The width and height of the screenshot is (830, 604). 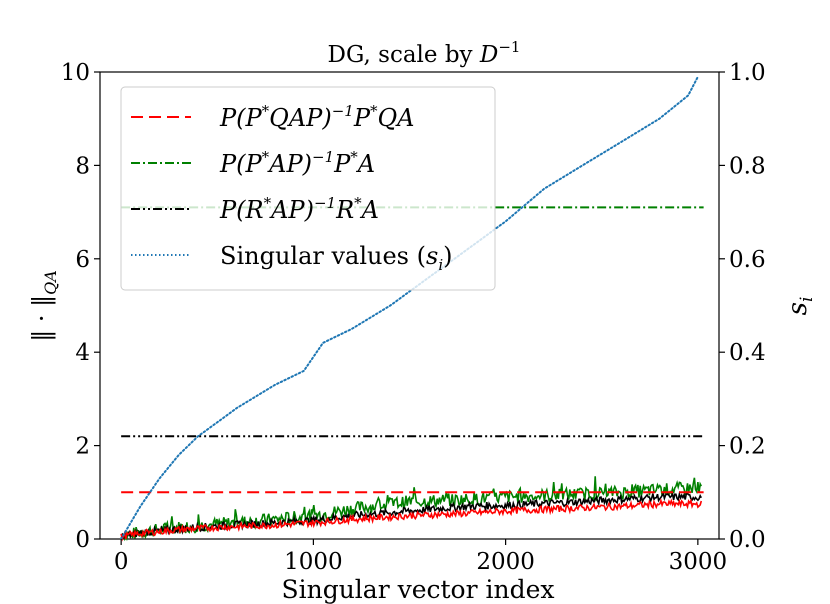 What do you see at coordinates (747, 540) in the screenshot?
I see `y-right-tick-label: 0.0` at bounding box center [747, 540].